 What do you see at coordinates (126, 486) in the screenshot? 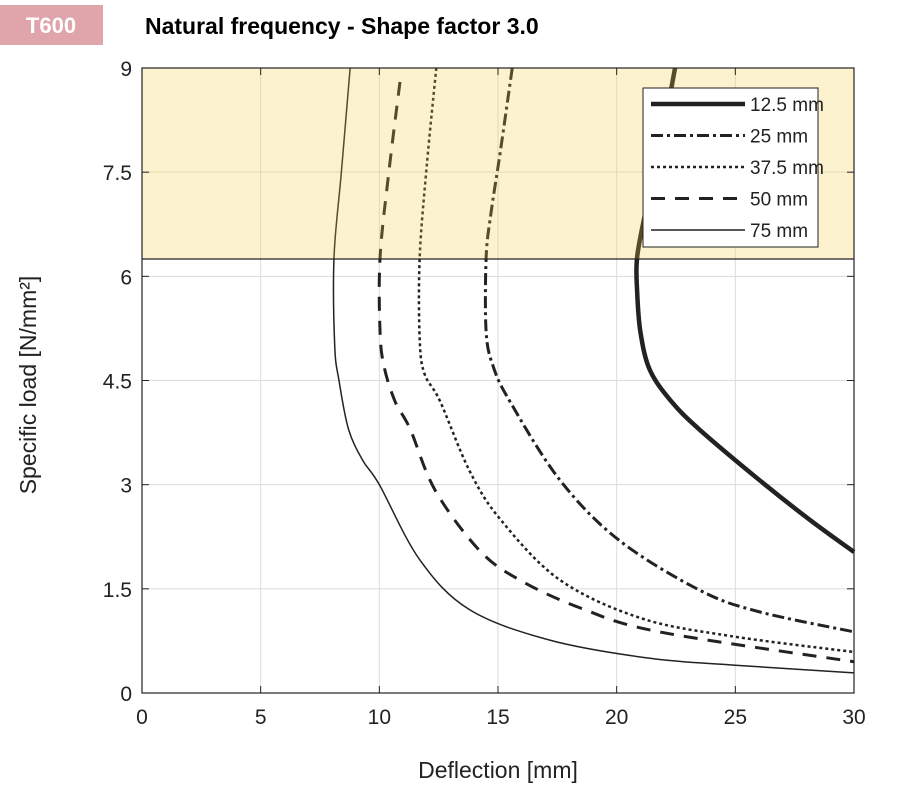
I see `y-tick-label: 3` at bounding box center [126, 486].